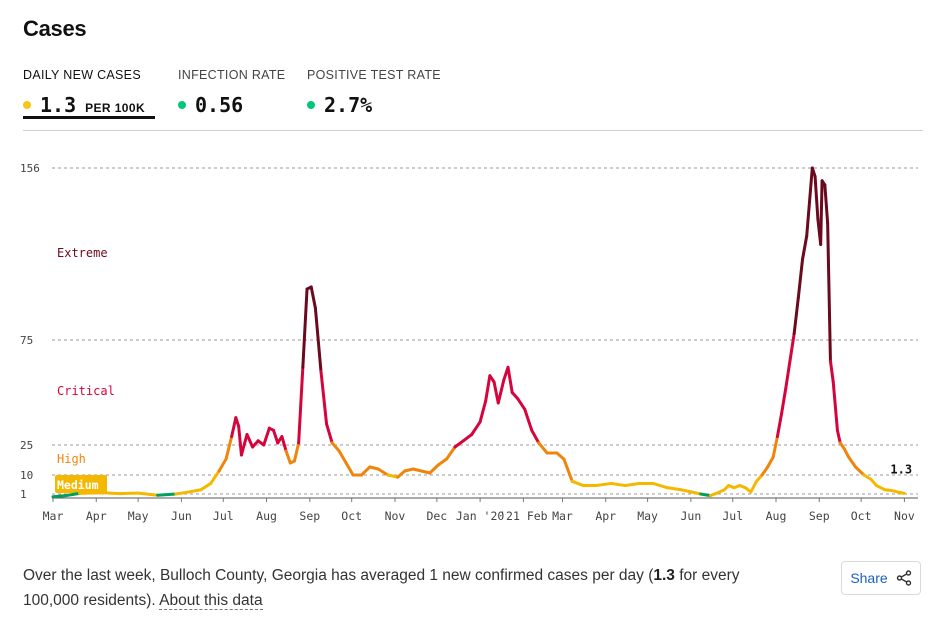  What do you see at coordinates (115, 108) in the screenshot?
I see `tab-unit: PER 100K` at bounding box center [115, 108].